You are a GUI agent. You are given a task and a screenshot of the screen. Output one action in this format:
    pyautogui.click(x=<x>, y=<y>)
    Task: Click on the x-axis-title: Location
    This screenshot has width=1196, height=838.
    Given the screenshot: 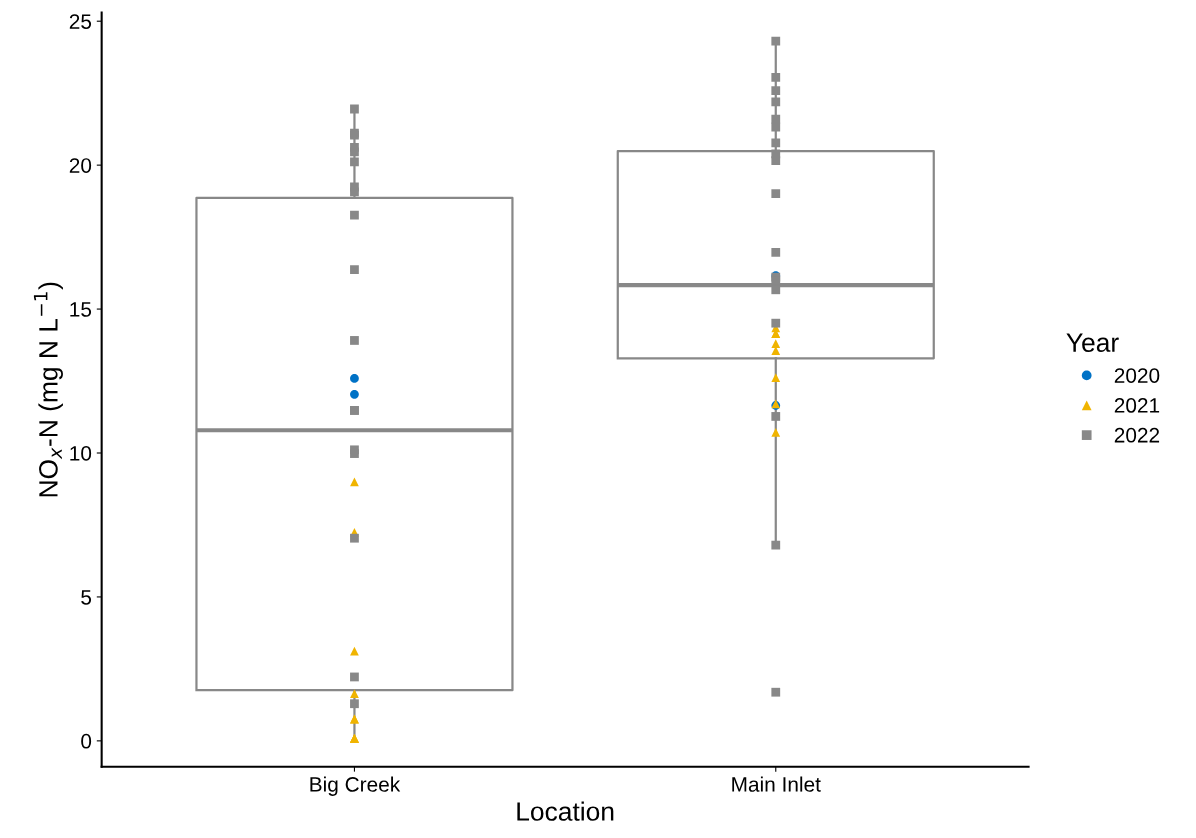 What is the action you would take?
    pyautogui.click(x=565, y=811)
    